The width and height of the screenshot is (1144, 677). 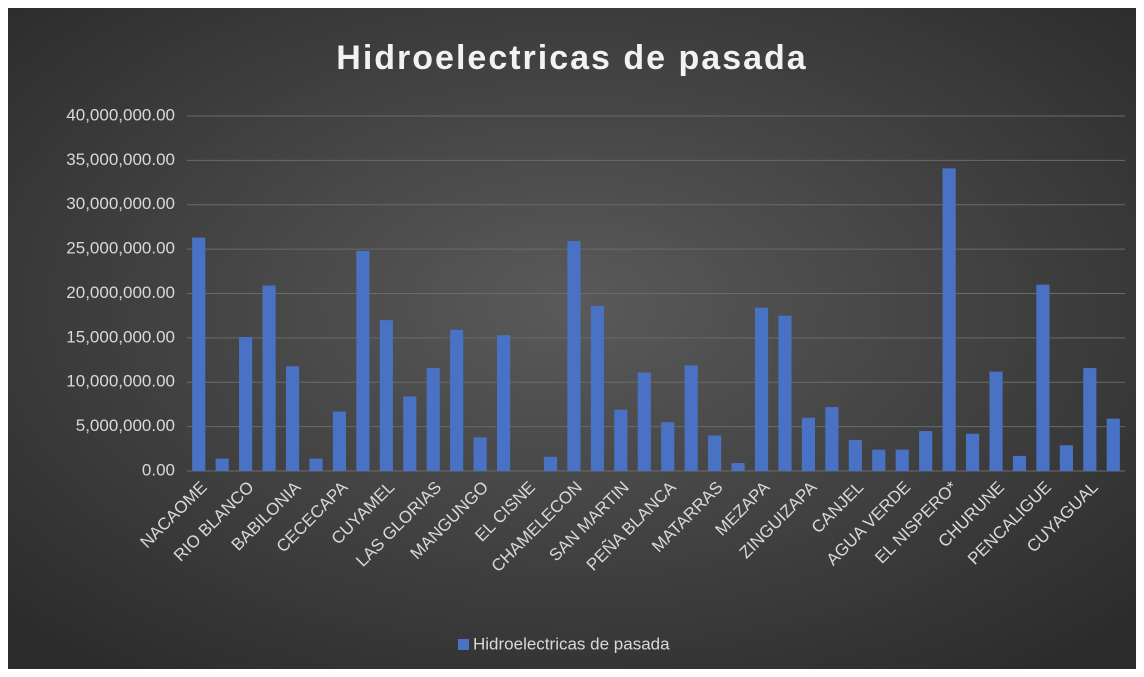 I want to click on y-tick-label: 0.00, so click(x=158, y=469).